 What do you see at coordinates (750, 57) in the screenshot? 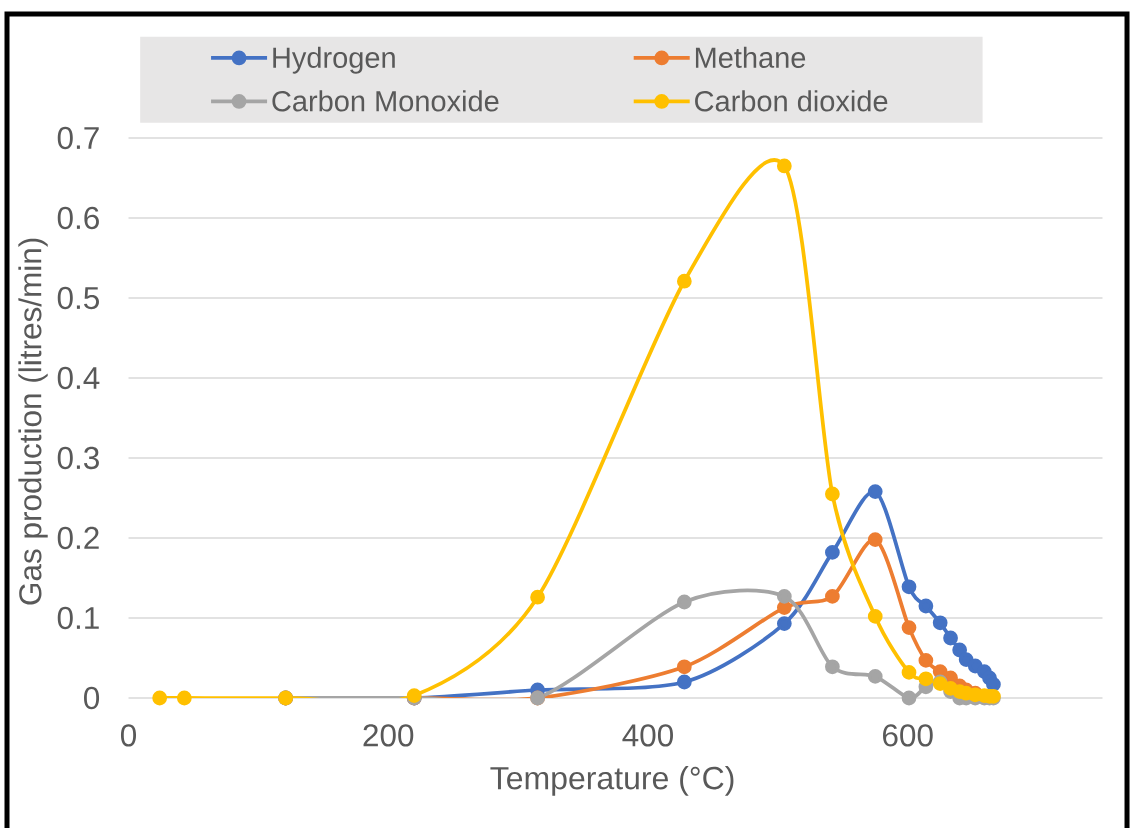
I see `legend-label: Methane` at bounding box center [750, 57].